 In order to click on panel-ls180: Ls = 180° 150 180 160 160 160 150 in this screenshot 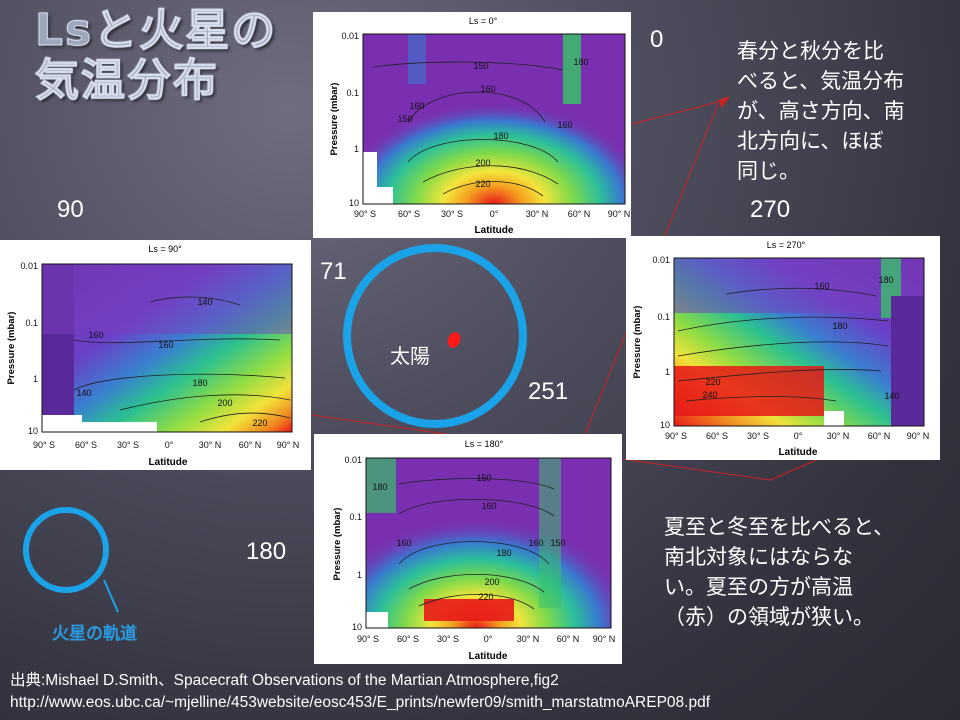, I will do `click(468, 549)`.